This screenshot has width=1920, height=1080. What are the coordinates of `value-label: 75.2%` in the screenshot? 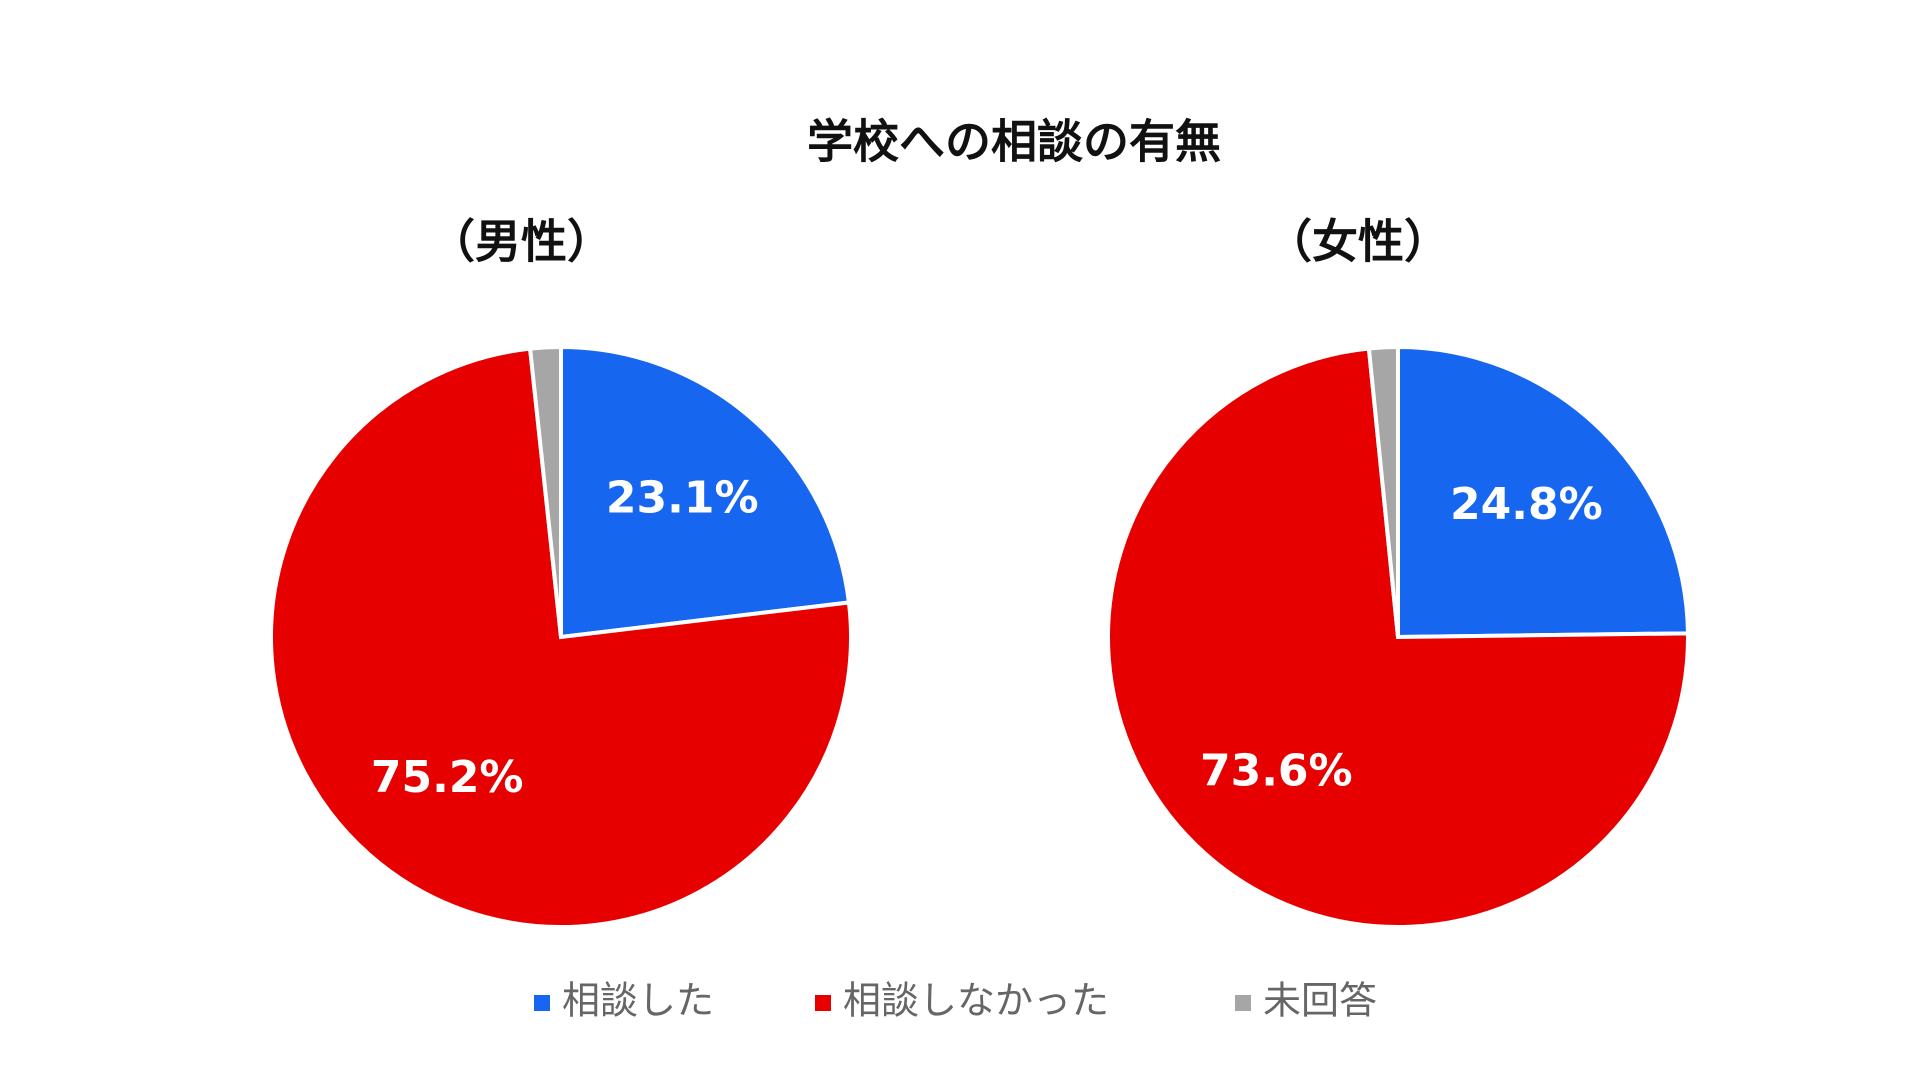 It's located at (447, 777).